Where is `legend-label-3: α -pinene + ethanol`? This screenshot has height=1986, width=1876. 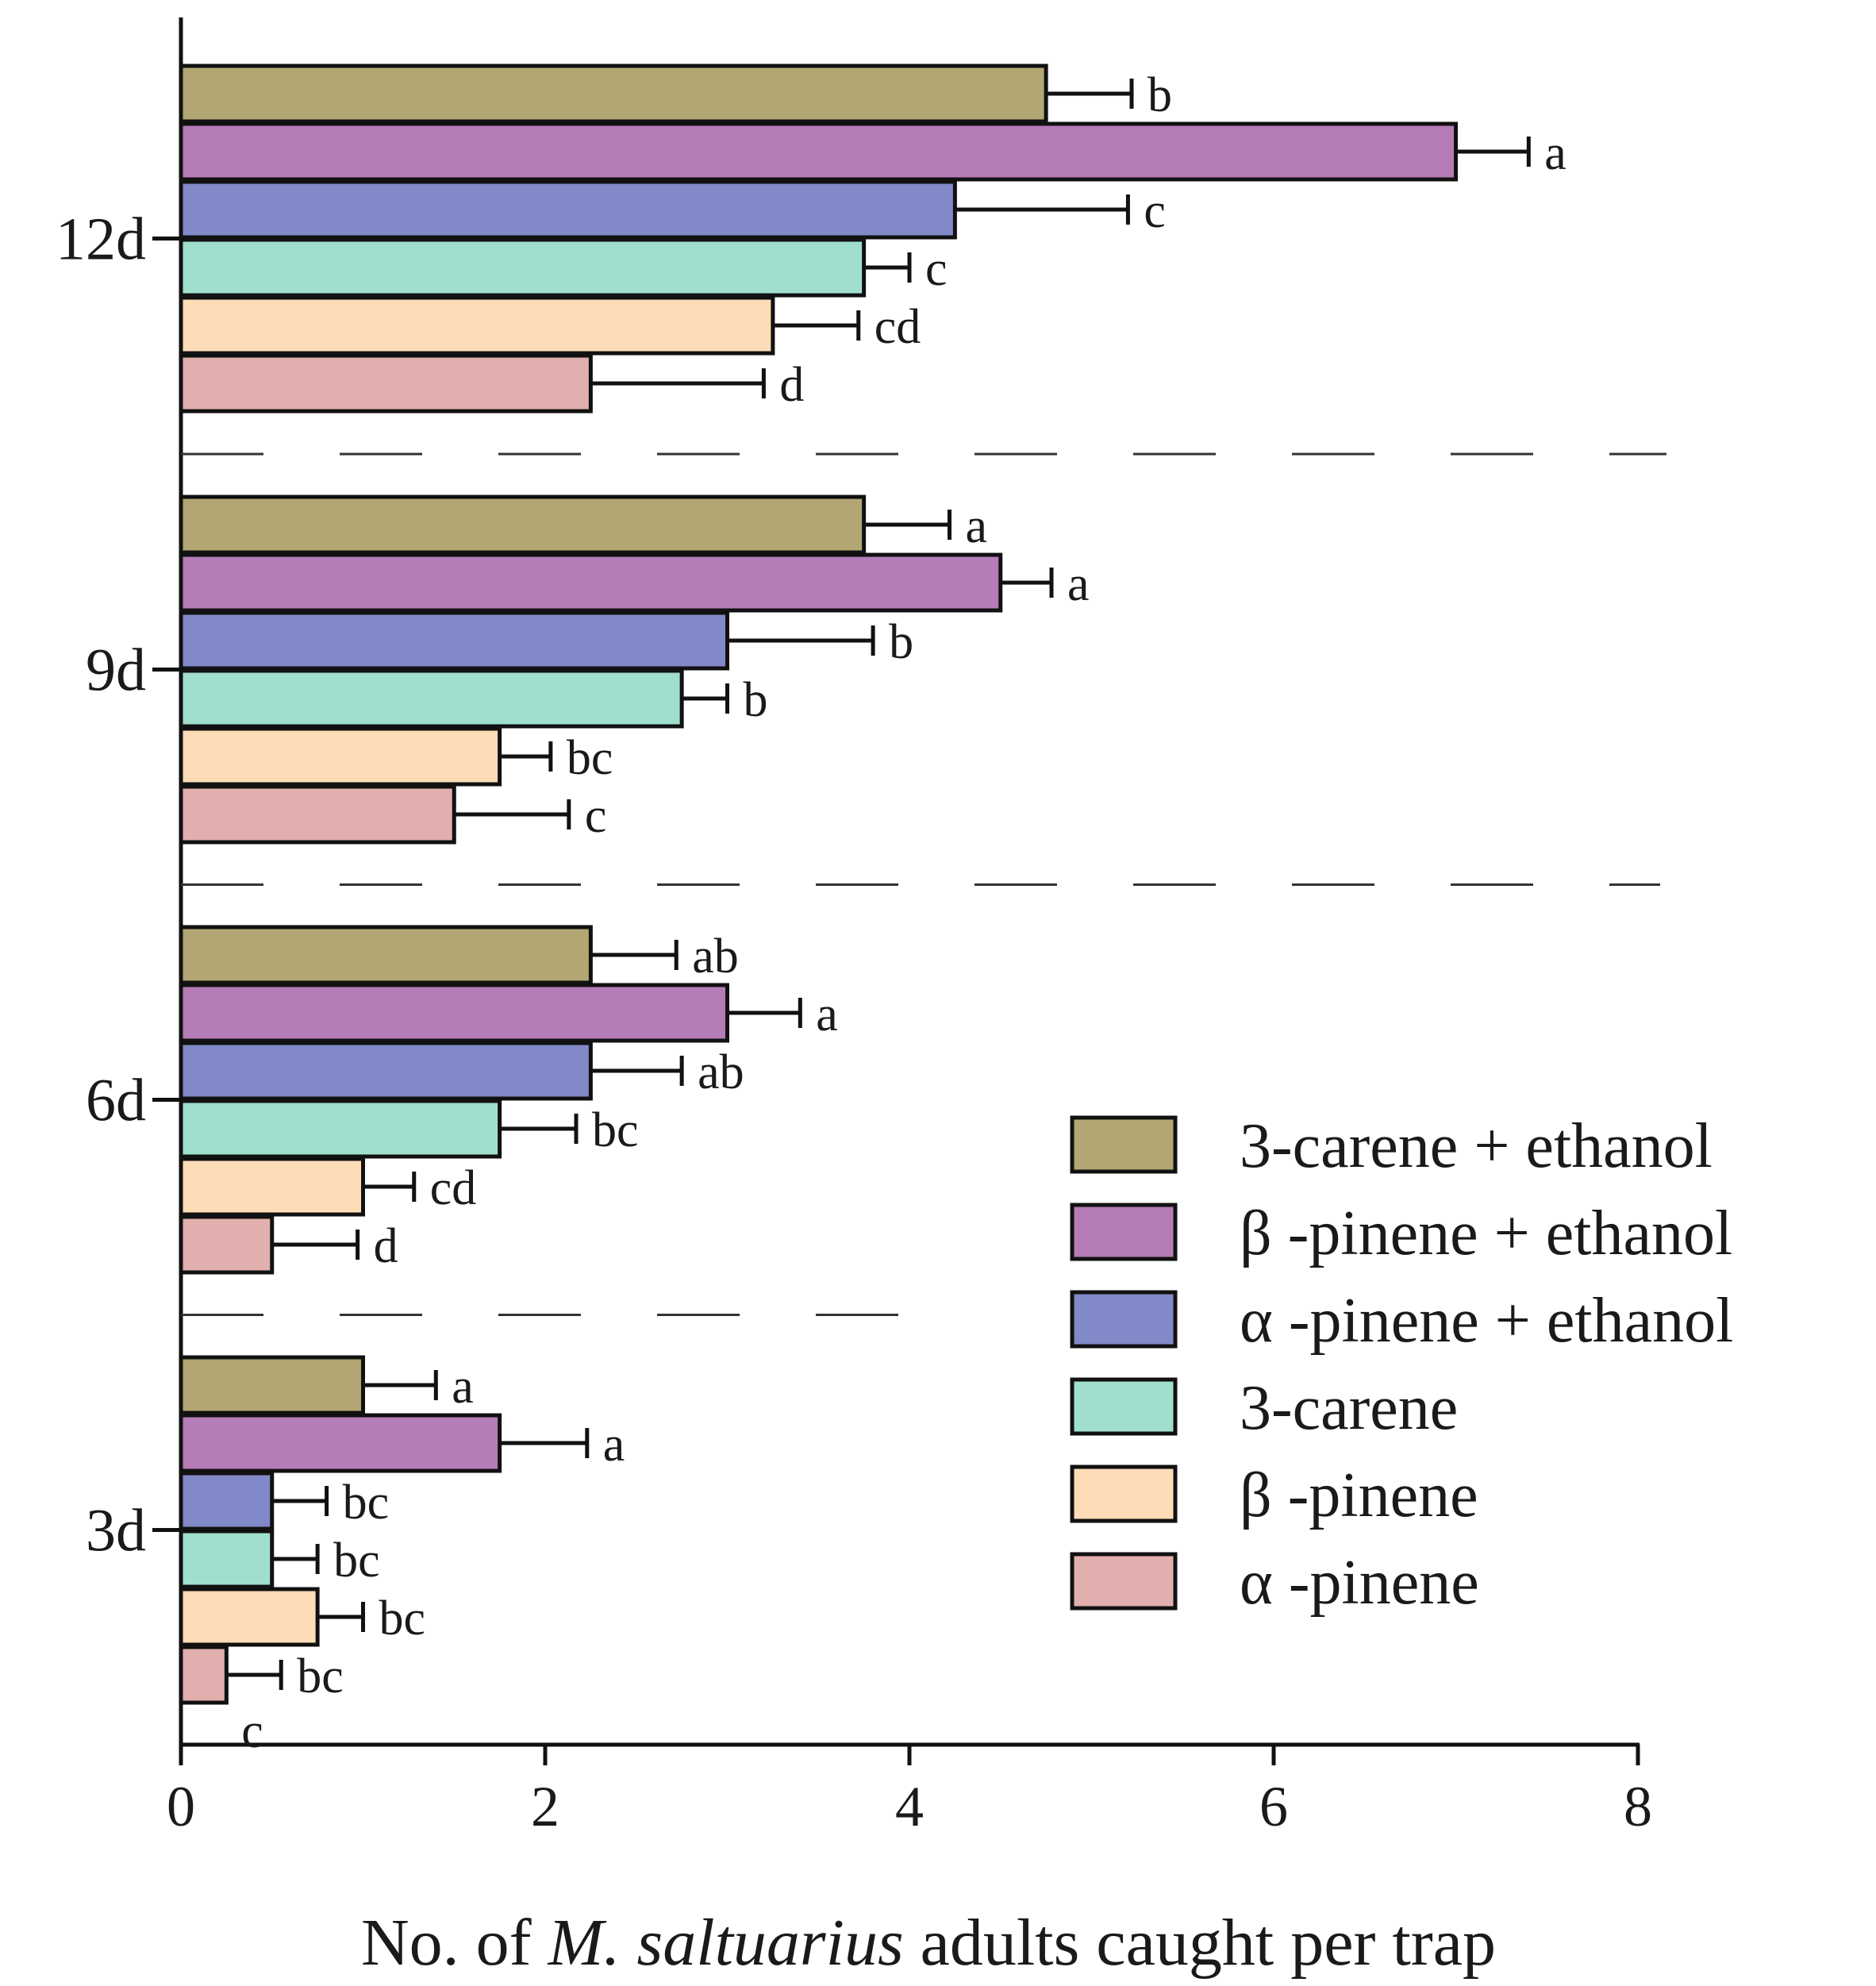
legend-label-3: α -pinene + ethanol is located at coordinates (1486, 1321).